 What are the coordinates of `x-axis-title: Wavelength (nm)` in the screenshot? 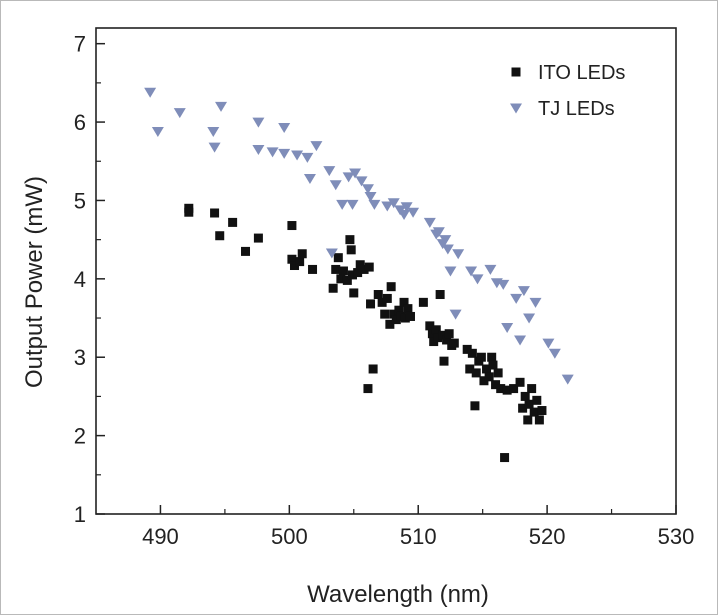 It's located at (398, 594).